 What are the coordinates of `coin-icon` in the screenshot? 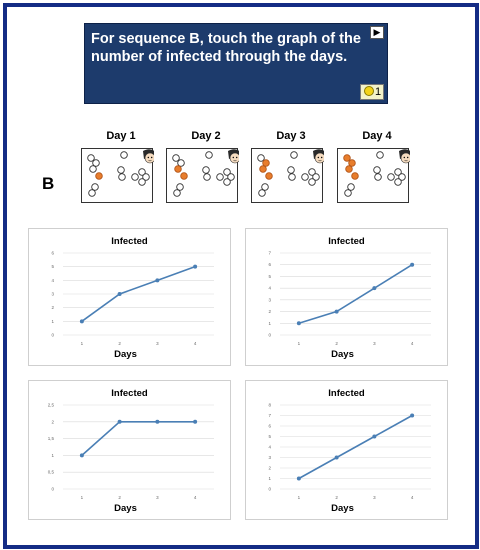 It's located at (369, 91).